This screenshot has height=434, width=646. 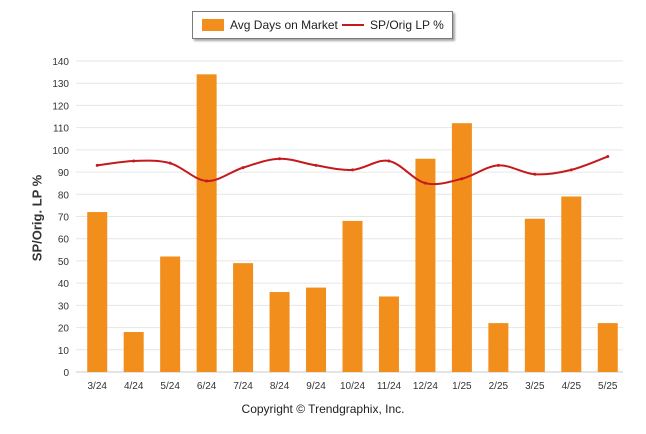 What do you see at coordinates (66, 373) in the screenshot?
I see `y-tick-label: 0` at bounding box center [66, 373].